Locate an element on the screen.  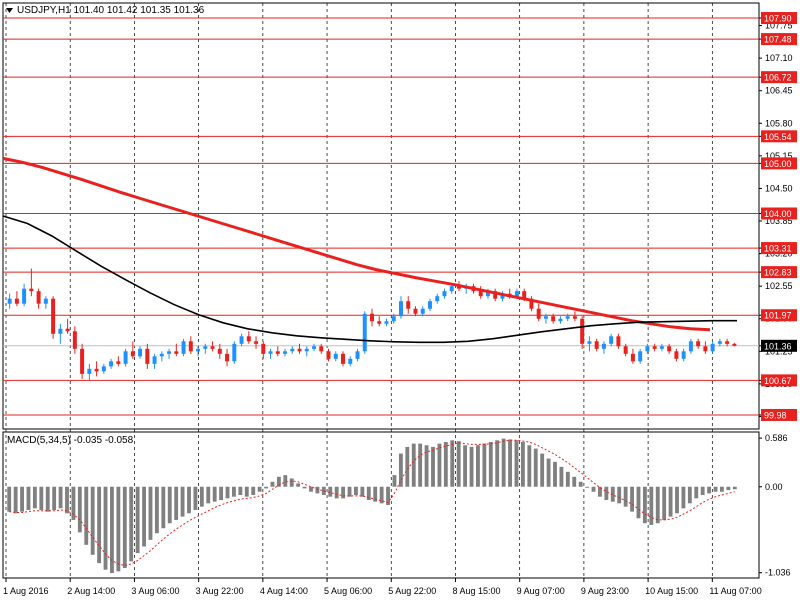
level-label: 102.83 is located at coordinates (778, 273).